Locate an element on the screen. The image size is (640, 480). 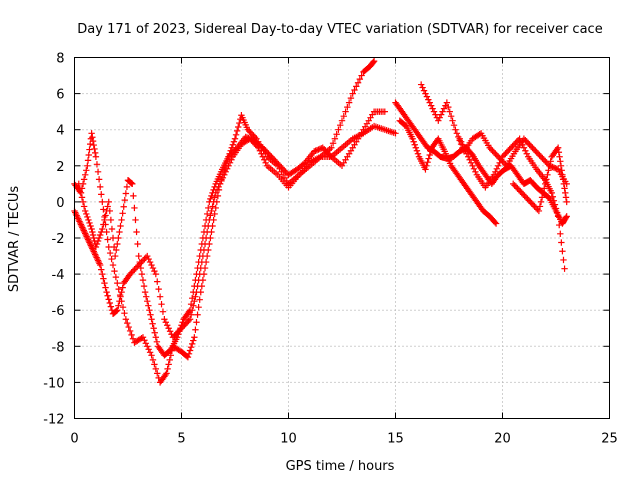
y-tick-label: -8 is located at coordinates (58, 347).